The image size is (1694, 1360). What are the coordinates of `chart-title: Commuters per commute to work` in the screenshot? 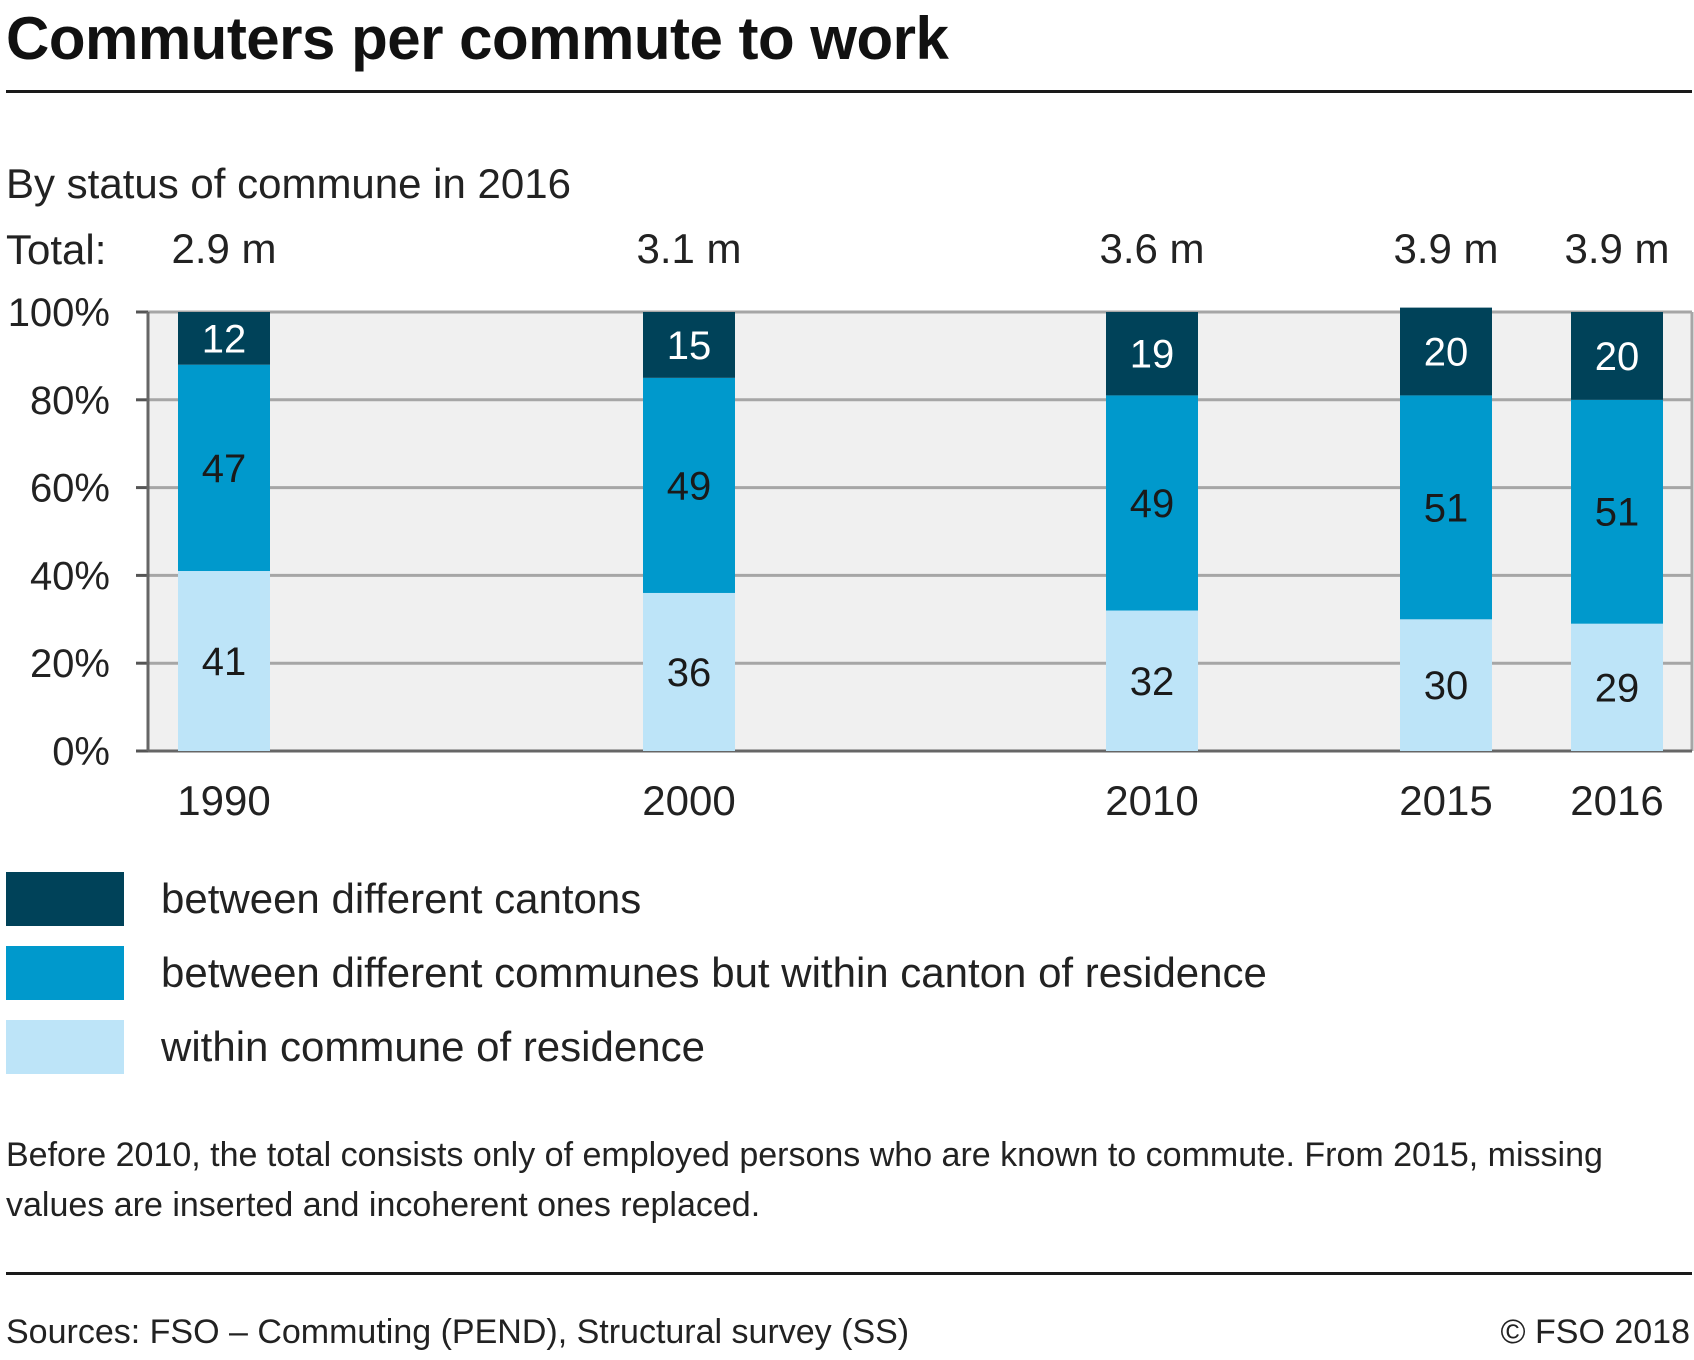 It's located at (477, 38).